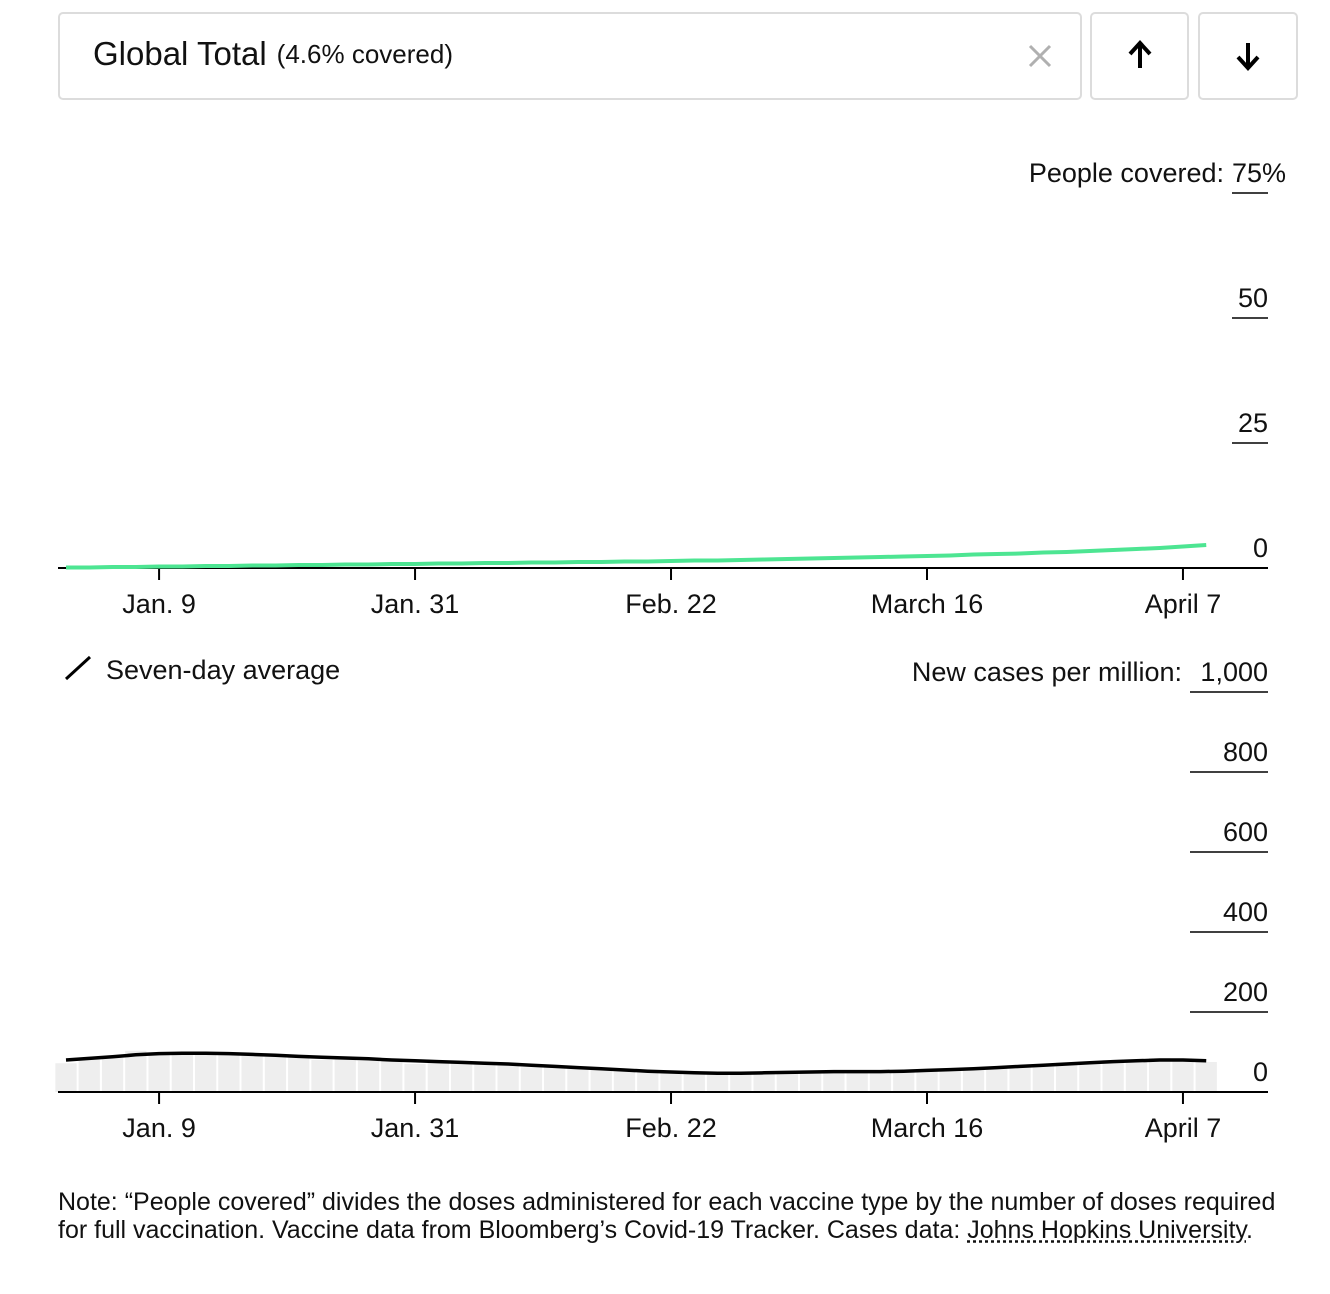  I want to click on y-tick-label: 600, so click(1245, 832).